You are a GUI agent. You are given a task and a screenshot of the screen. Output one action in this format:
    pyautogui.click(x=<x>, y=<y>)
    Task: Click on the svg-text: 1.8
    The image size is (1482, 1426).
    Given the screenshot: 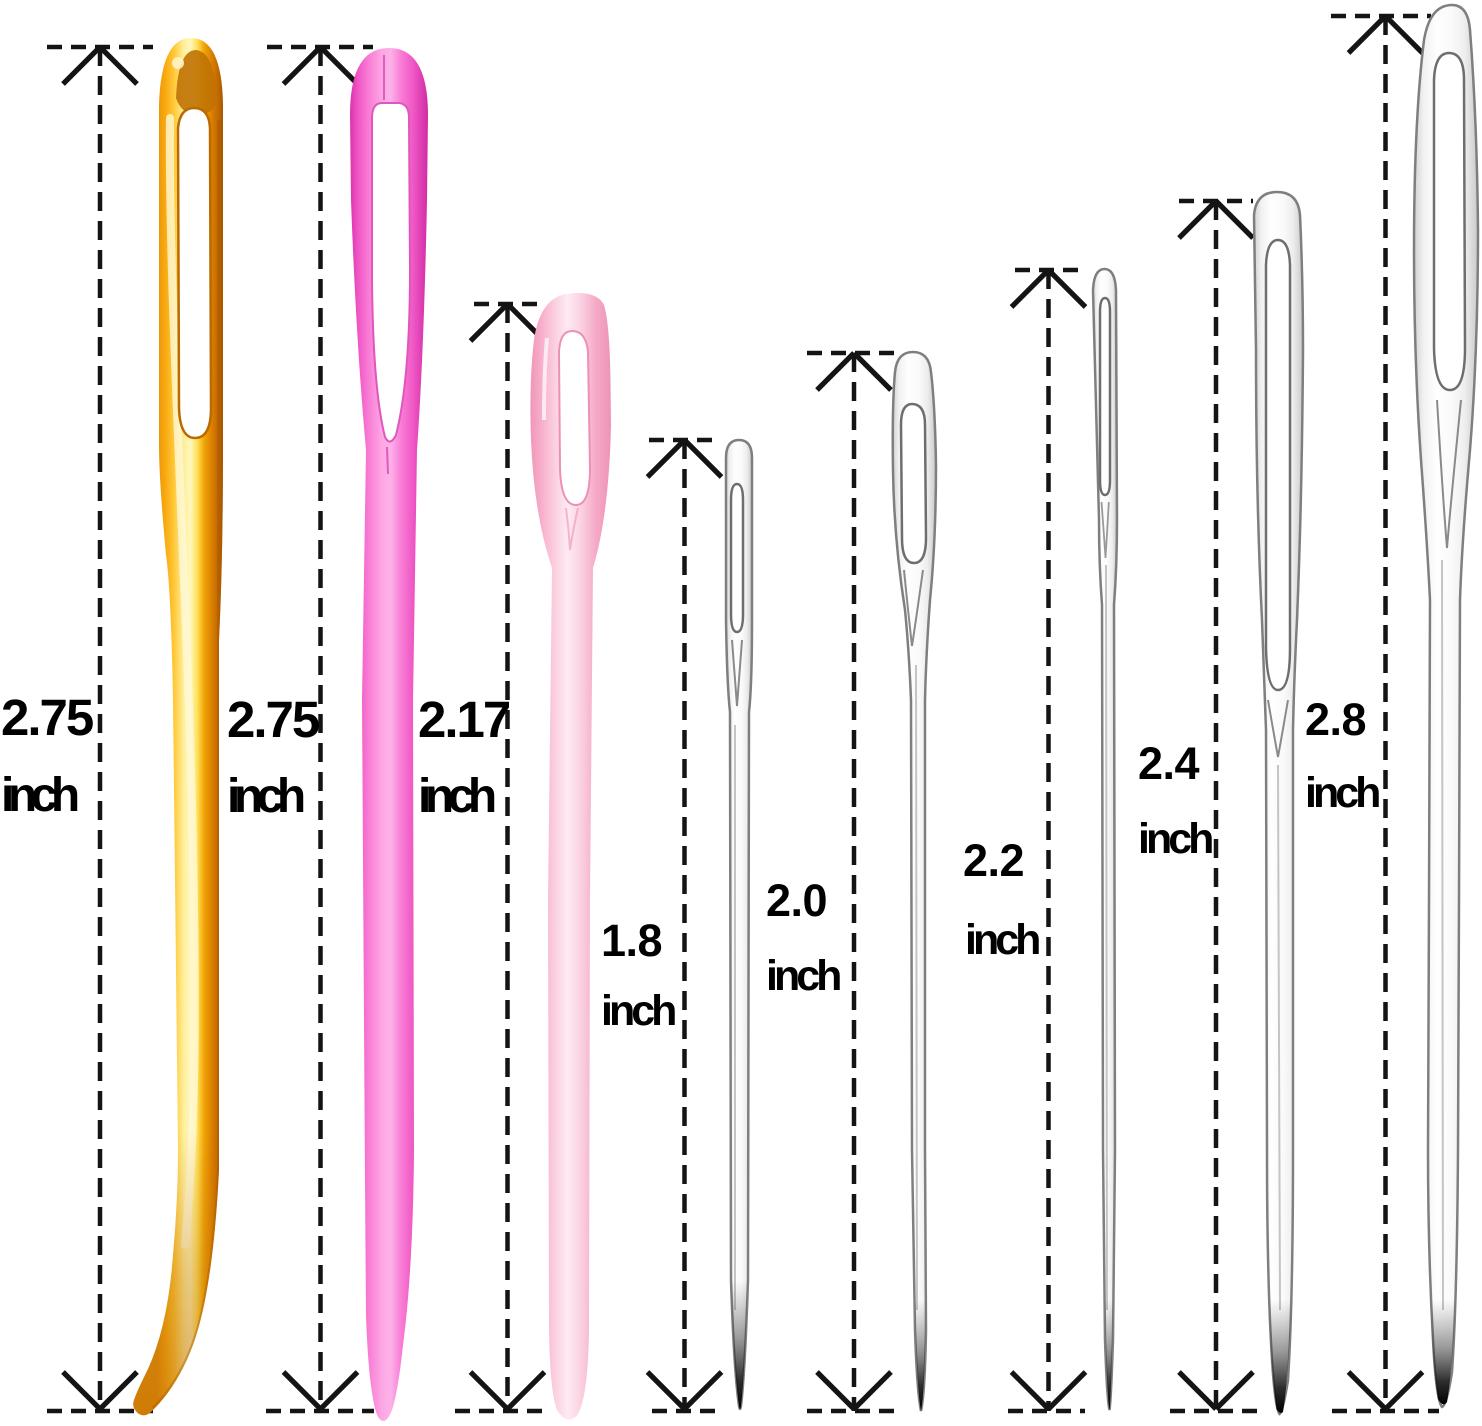 What is the action you would take?
    pyautogui.click(x=631, y=940)
    